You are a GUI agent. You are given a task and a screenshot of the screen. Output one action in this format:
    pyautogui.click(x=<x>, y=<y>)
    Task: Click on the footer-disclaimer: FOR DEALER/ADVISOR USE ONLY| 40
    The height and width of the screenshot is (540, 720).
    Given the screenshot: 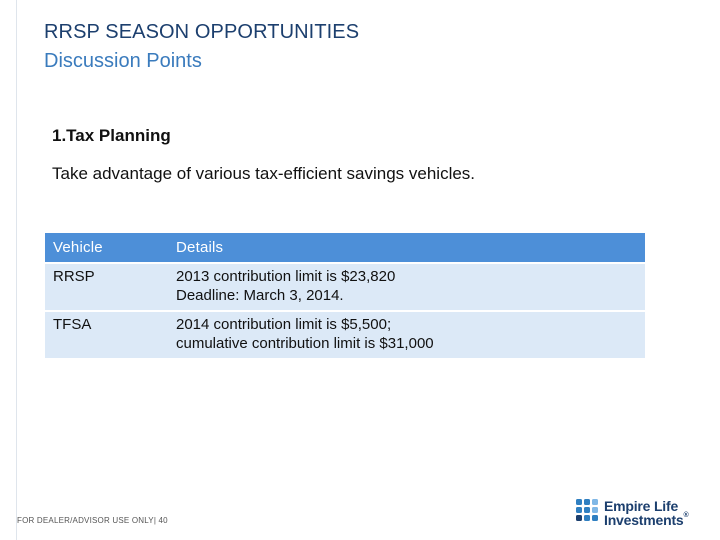 What is the action you would take?
    pyautogui.click(x=92, y=520)
    